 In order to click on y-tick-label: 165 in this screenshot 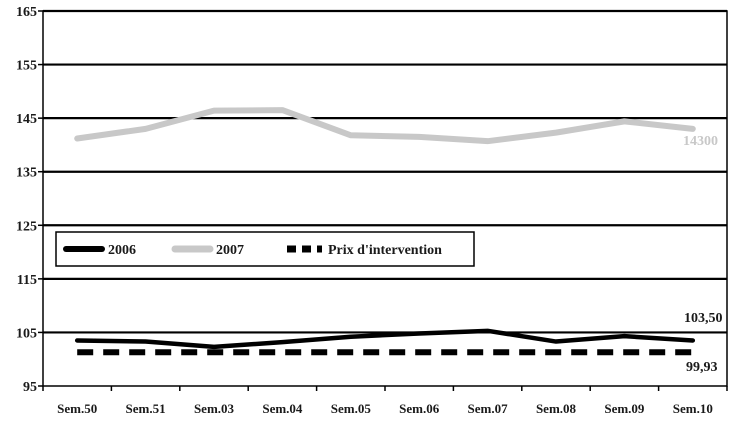, I will do `click(26, 12)`.